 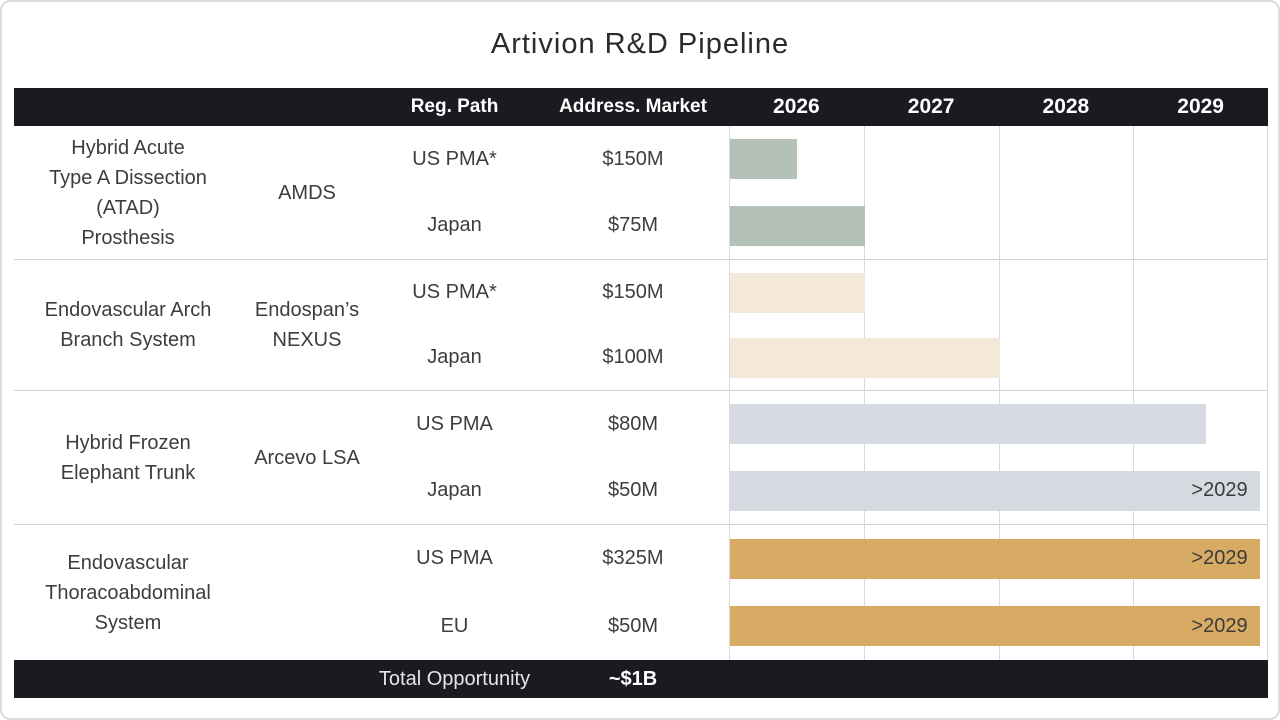 What do you see at coordinates (796, 106) in the screenshot?
I see `year-label-2026: 2026` at bounding box center [796, 106].